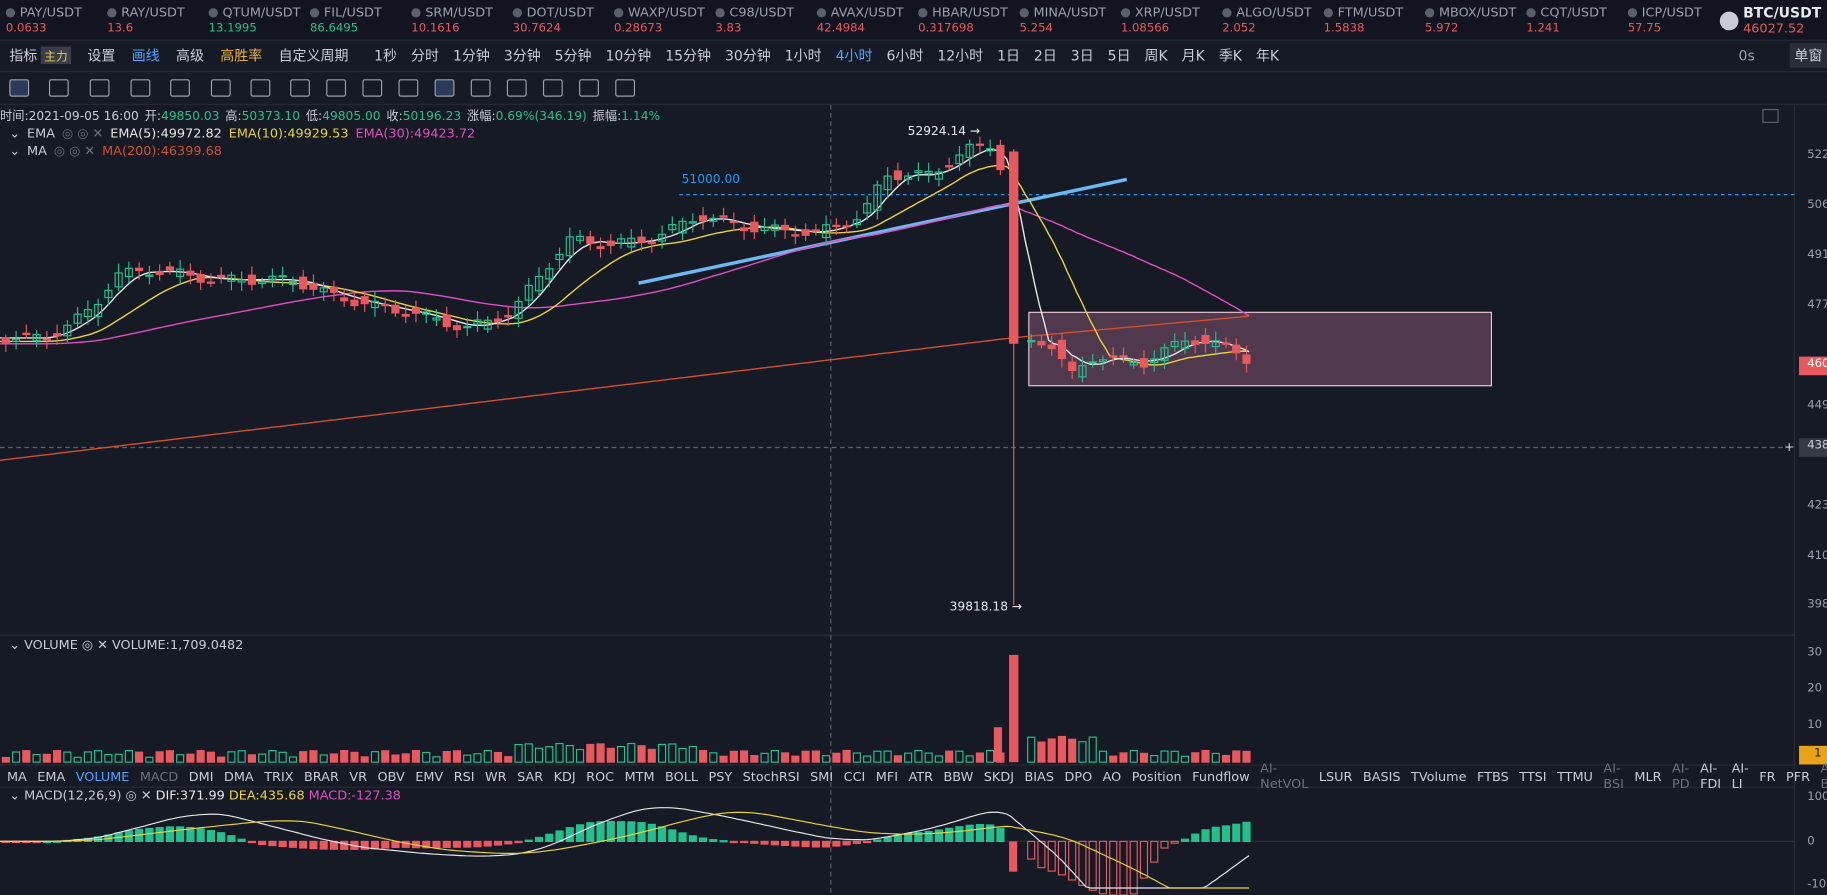  What do you see at coordinates (1824, 776) in the screenshot?
I see `indicator-tab: AI-BST` at bounding box center [1824, 776].